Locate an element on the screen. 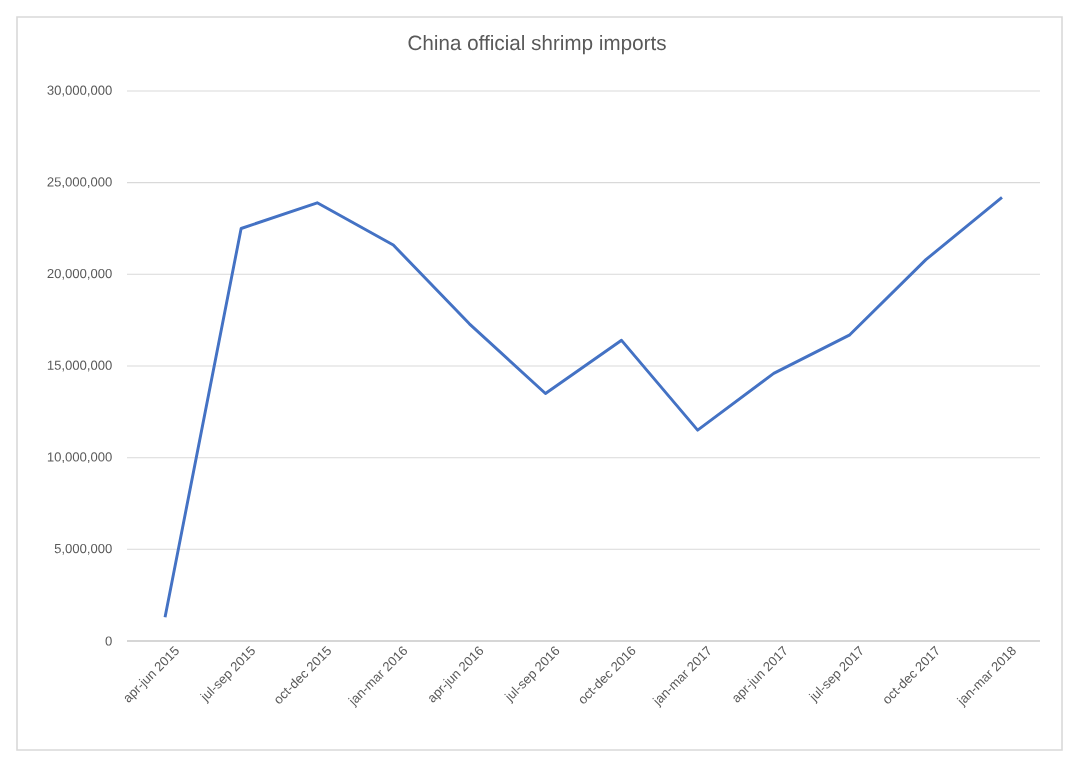 The image size is (1080, 770). y-tick-label: 15,000,000 is located at coordinates (79, 366).